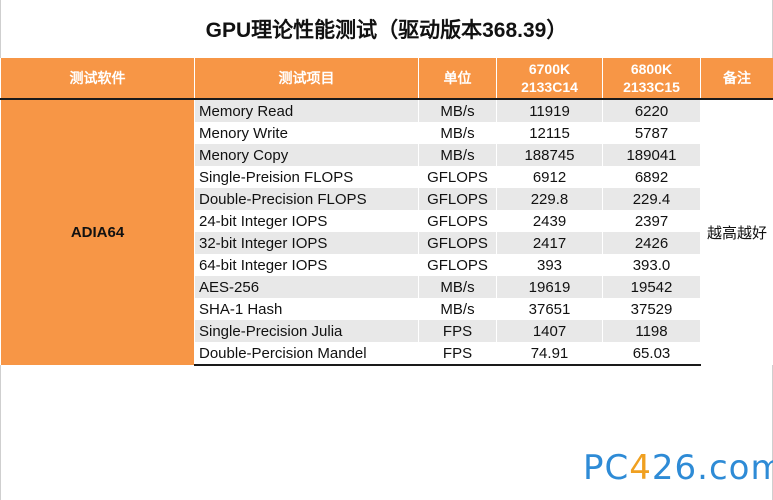 This screenshot has height=500, width=773. I want to click on pc426-watermark-logo: PC 4 26 .com, so click(678, 468).